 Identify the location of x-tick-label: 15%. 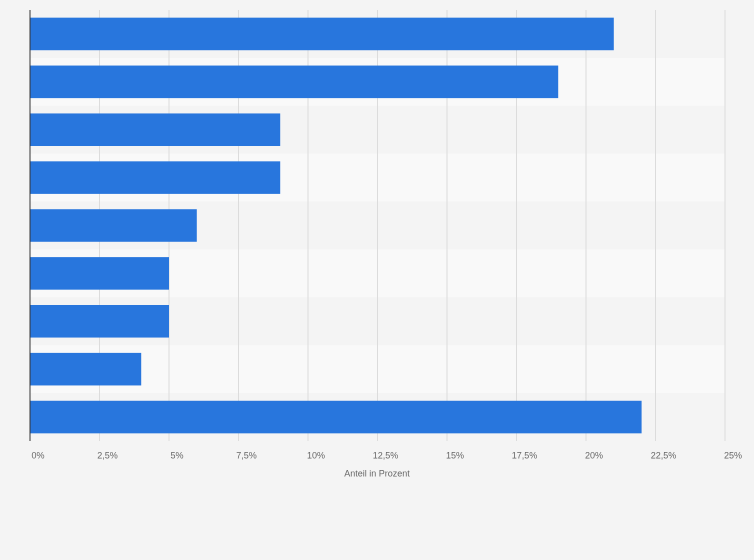
(455, 455).